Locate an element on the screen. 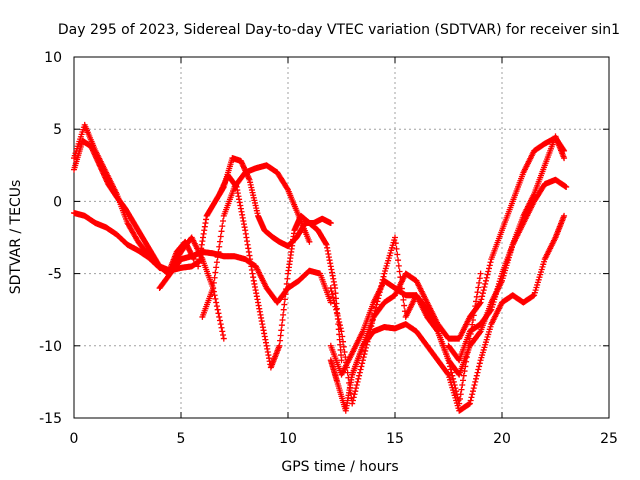 This screenshot has height=480, width=640. x-tick-label: 10 is located at coordinates (288, 439).